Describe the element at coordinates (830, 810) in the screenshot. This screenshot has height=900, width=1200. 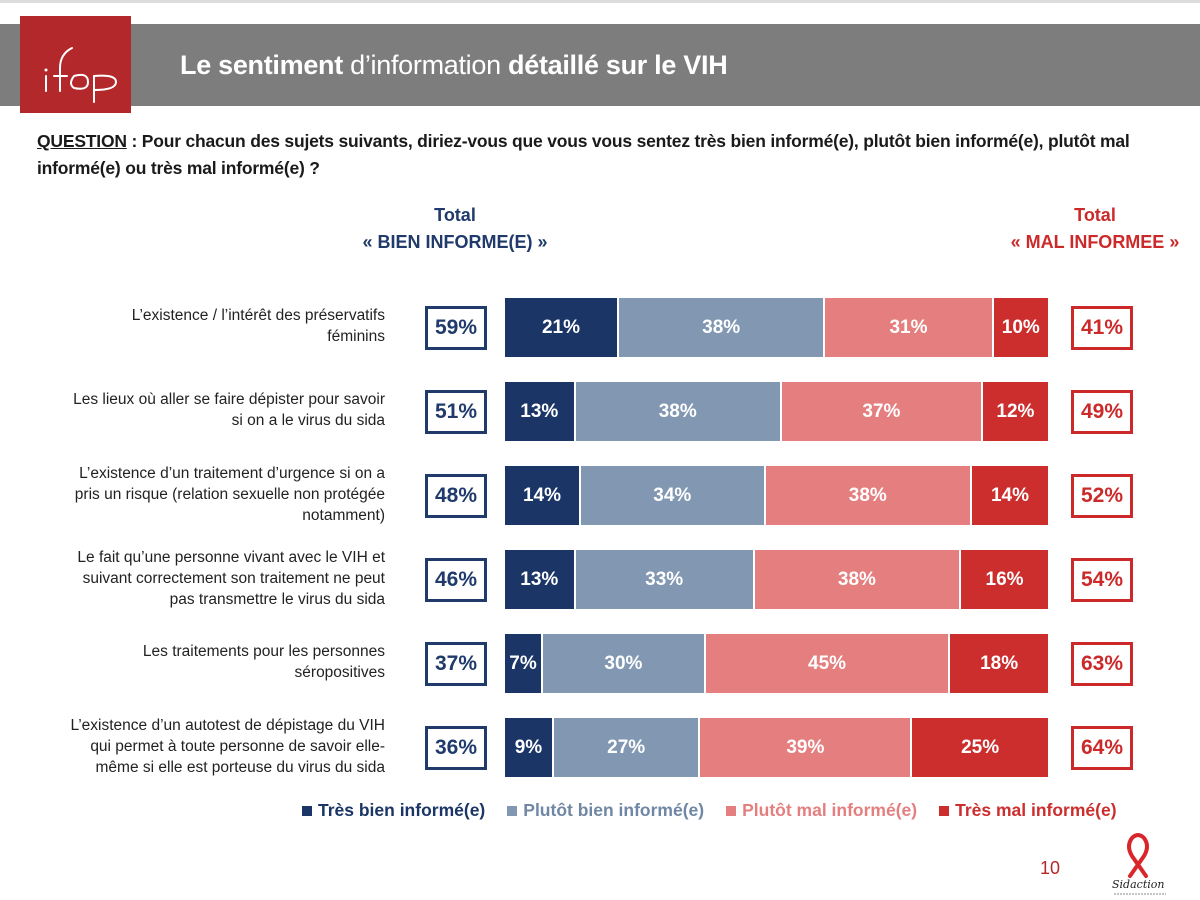
I see `legend-label: Plutôt mal informé(e)` at that location.